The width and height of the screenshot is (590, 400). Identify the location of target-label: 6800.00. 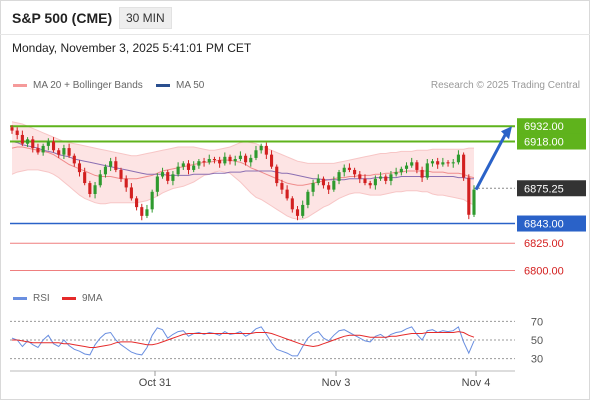
(544, 272).